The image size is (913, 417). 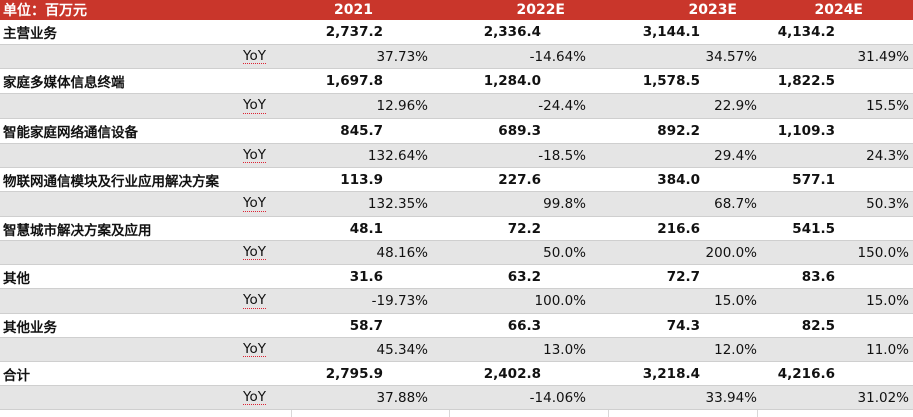 I want to click on row-name: 智能家庭网络通信设备, so click(x=70, y=133).